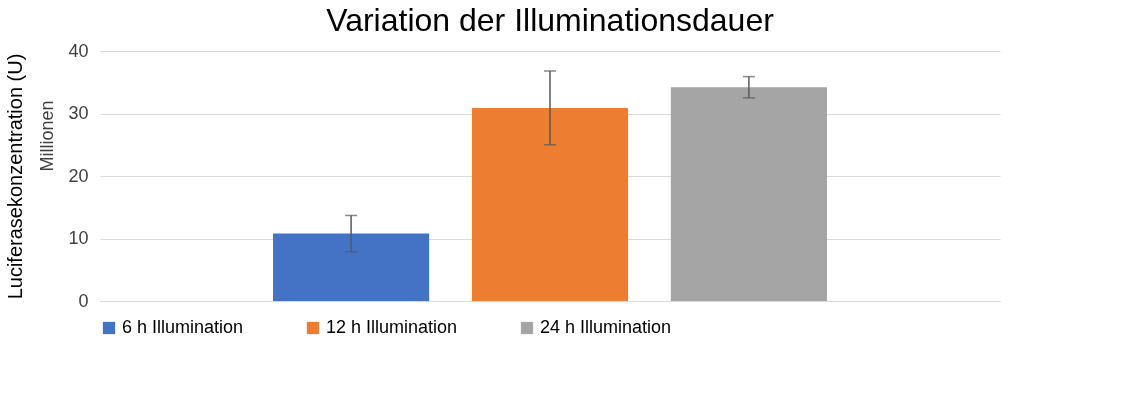 This screenshot has height=405, width=1145. Describe the element at coordinates (392, 327) in the screenshot. I see `legend-label: 12 h Illumination` at that location.